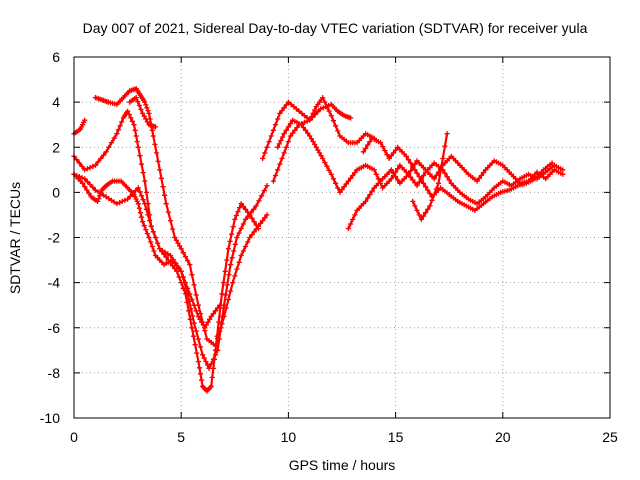  Describe the element at coordinates (342, 465) in the screenshot. I see `x-axis-label: GPS time / hours` at that location.